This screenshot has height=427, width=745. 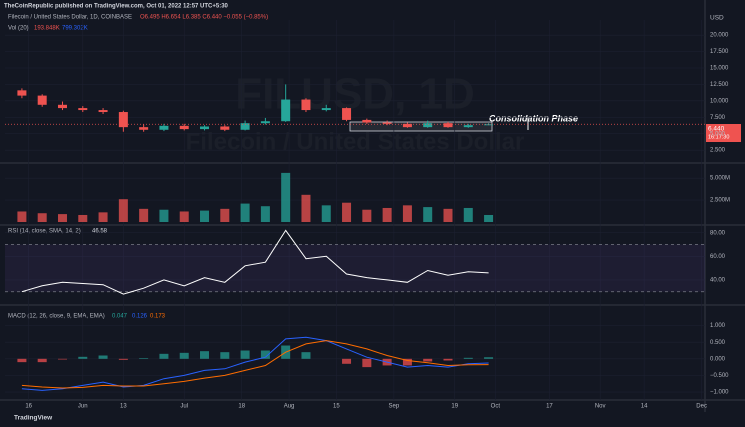 What do you see at coordinates (718, 326) in the screenshot?
I see `y-tick-label: 1.000` at bounding box center [718, 326].